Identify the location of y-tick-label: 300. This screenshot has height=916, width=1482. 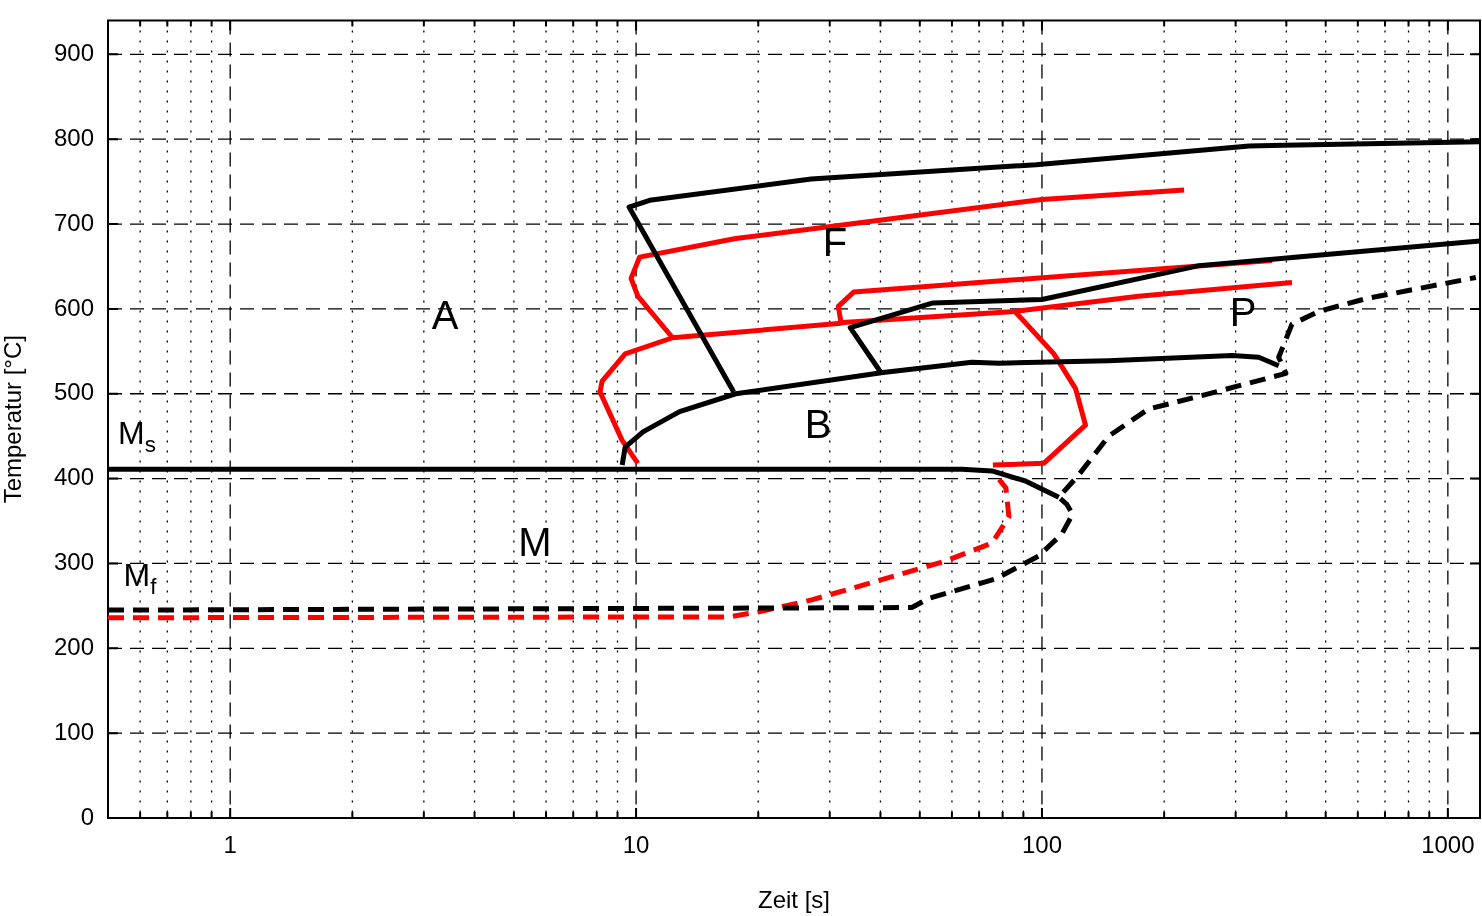
(73, 562).